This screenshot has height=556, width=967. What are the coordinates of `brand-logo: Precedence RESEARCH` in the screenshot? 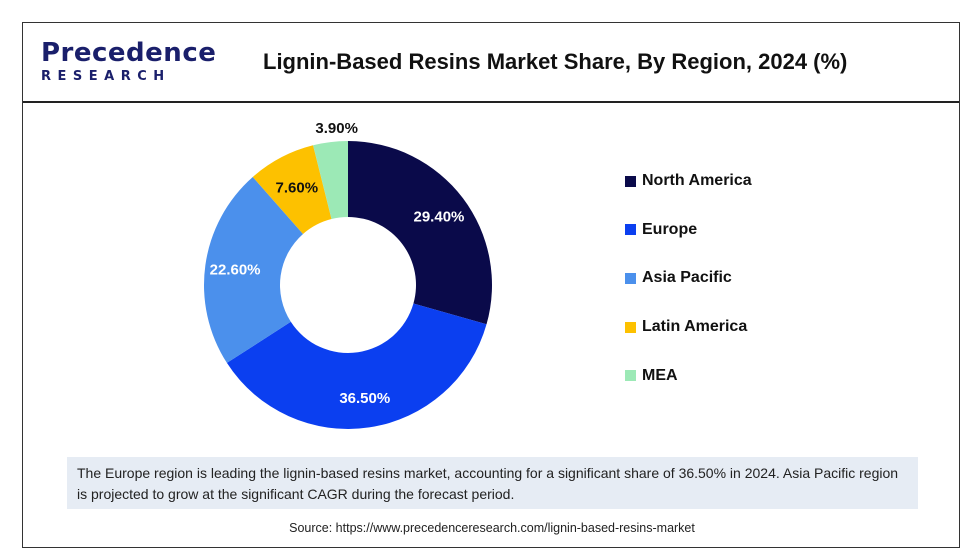 It's located at (129, 62).